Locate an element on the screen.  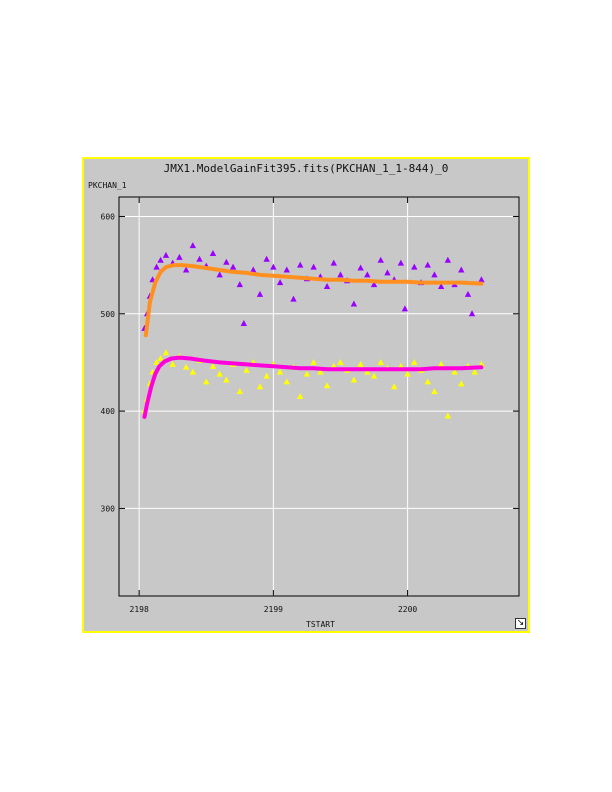
y-axis-label: PKCHAN_1 is located at coordinates (107, 185).